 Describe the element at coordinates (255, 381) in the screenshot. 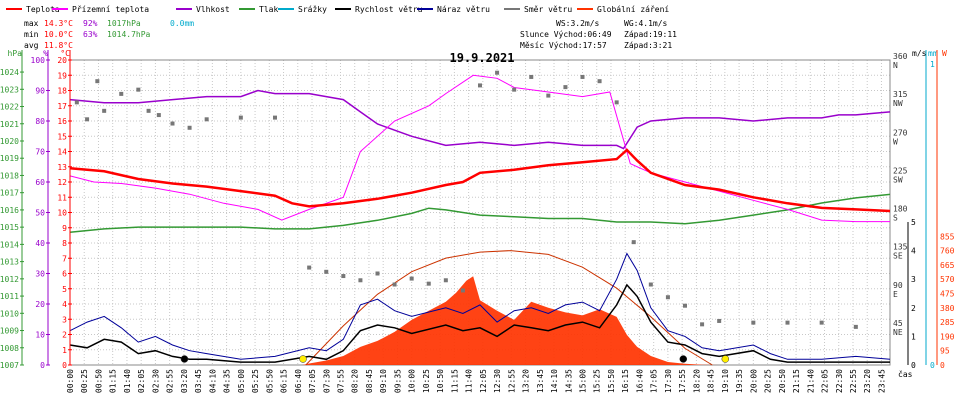

I see `x-tick-label: 05:25` at that location.